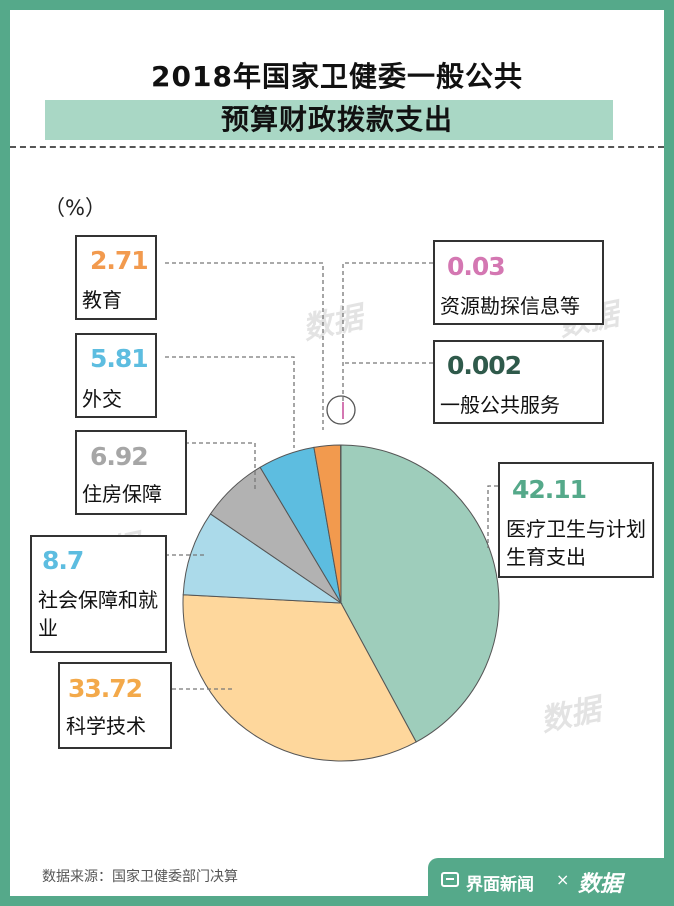  Describe the element at coordinates (102, 399) in the screenshot. I see `category-label-diplomacy: 外交` at that location.